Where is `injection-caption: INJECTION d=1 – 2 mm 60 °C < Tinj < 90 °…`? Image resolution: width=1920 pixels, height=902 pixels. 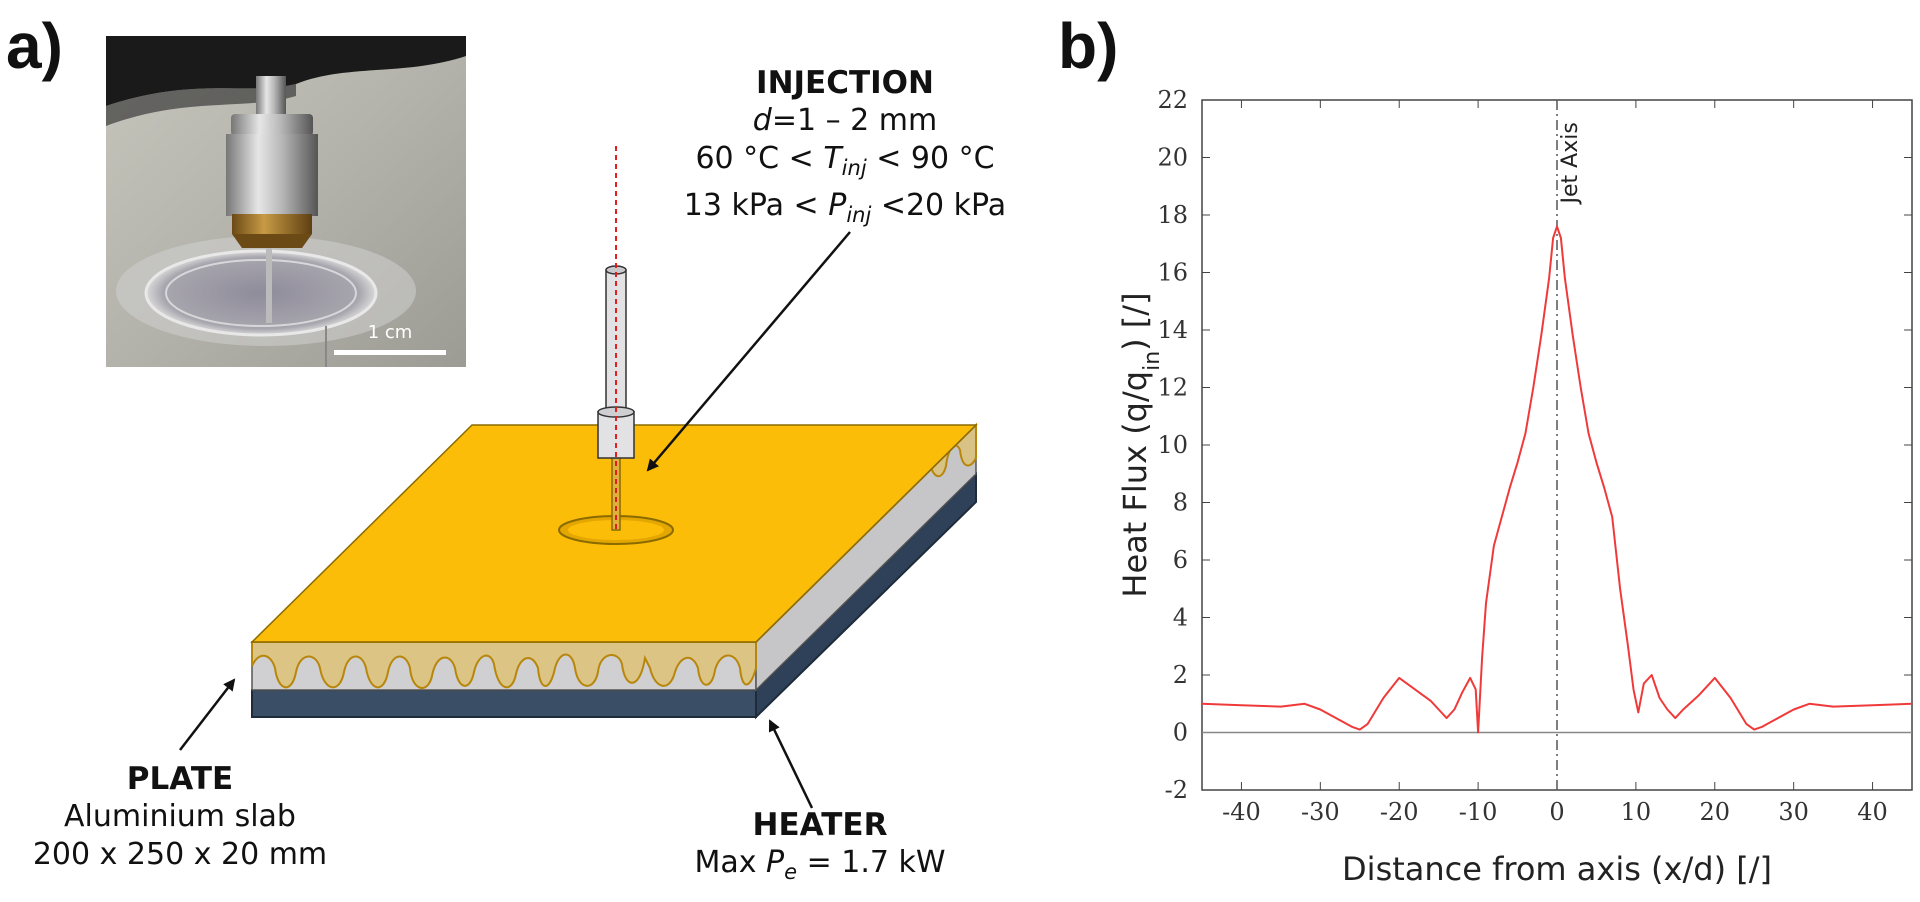
injection-caption: INJECTION d=1 – 2 mm 60 °C < Tinj < 90 °… is located at coordinates (845, 149).